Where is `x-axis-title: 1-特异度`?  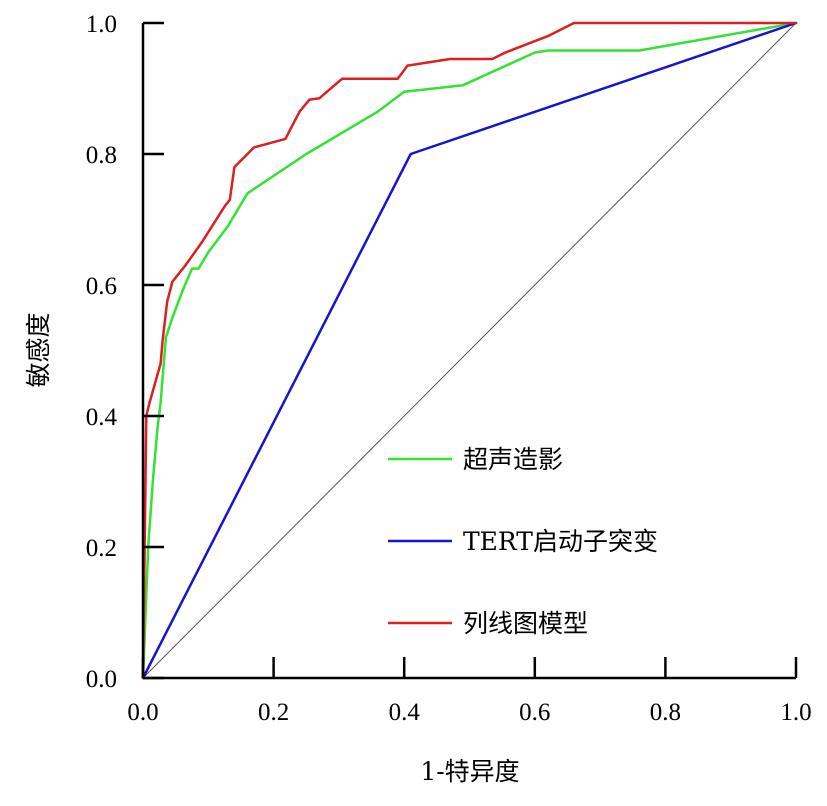
x-axis-title: 1-特异度 is located at coordinates (469, 771).